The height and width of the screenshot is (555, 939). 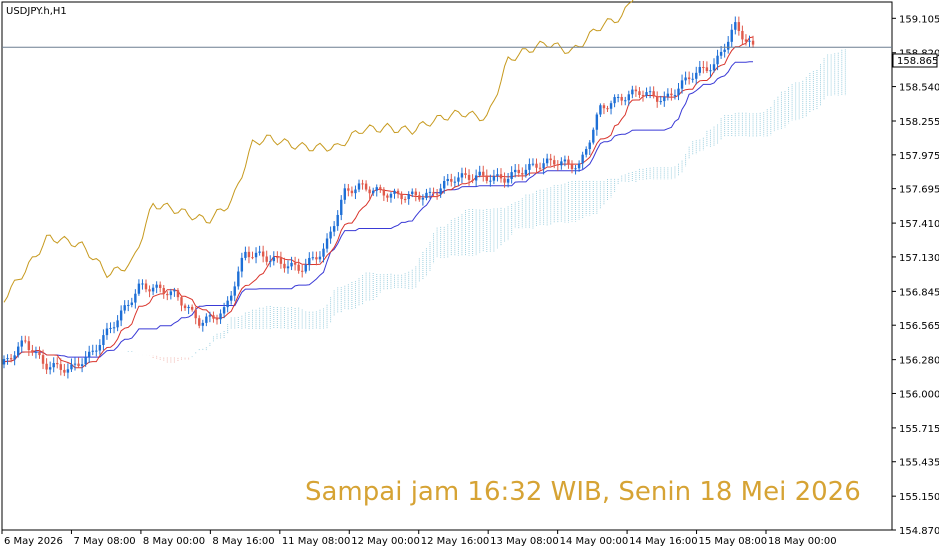 What do you see at coordinates (919, 326) in the screenshot?
I see `y-tick-label: 156.565` at bounding box center [919, 326].